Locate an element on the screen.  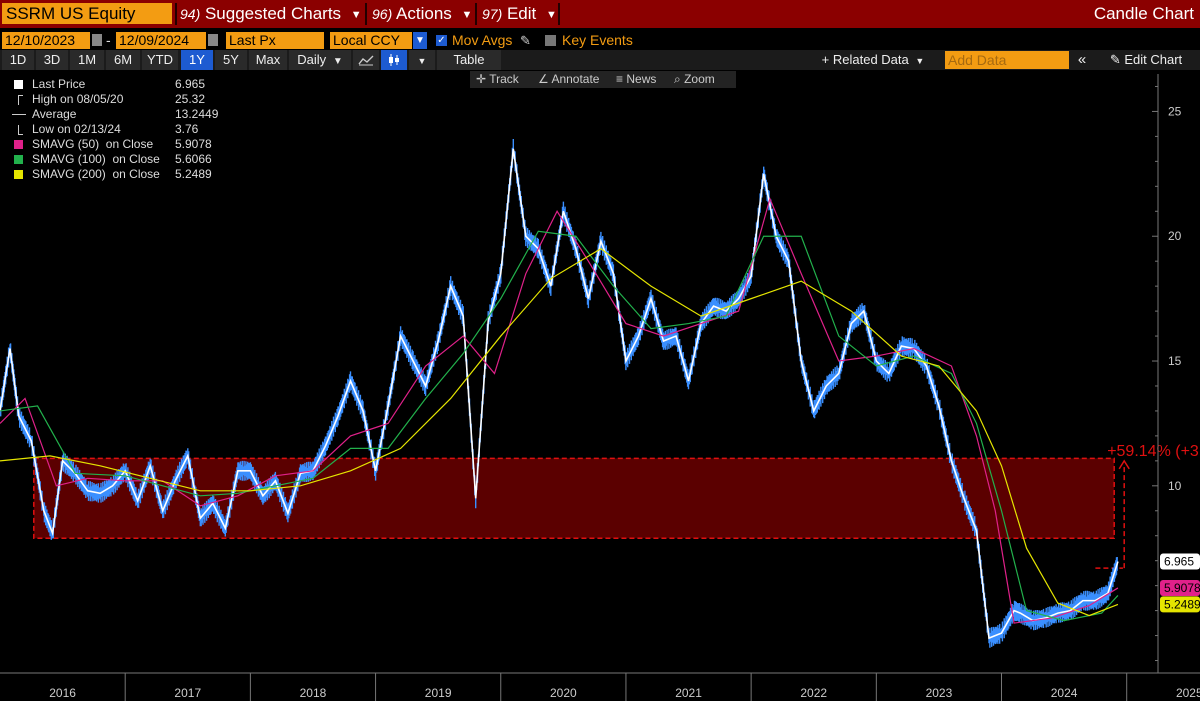
legend-last-price: Last Price 6.965 is located at coordinates (111, 84).